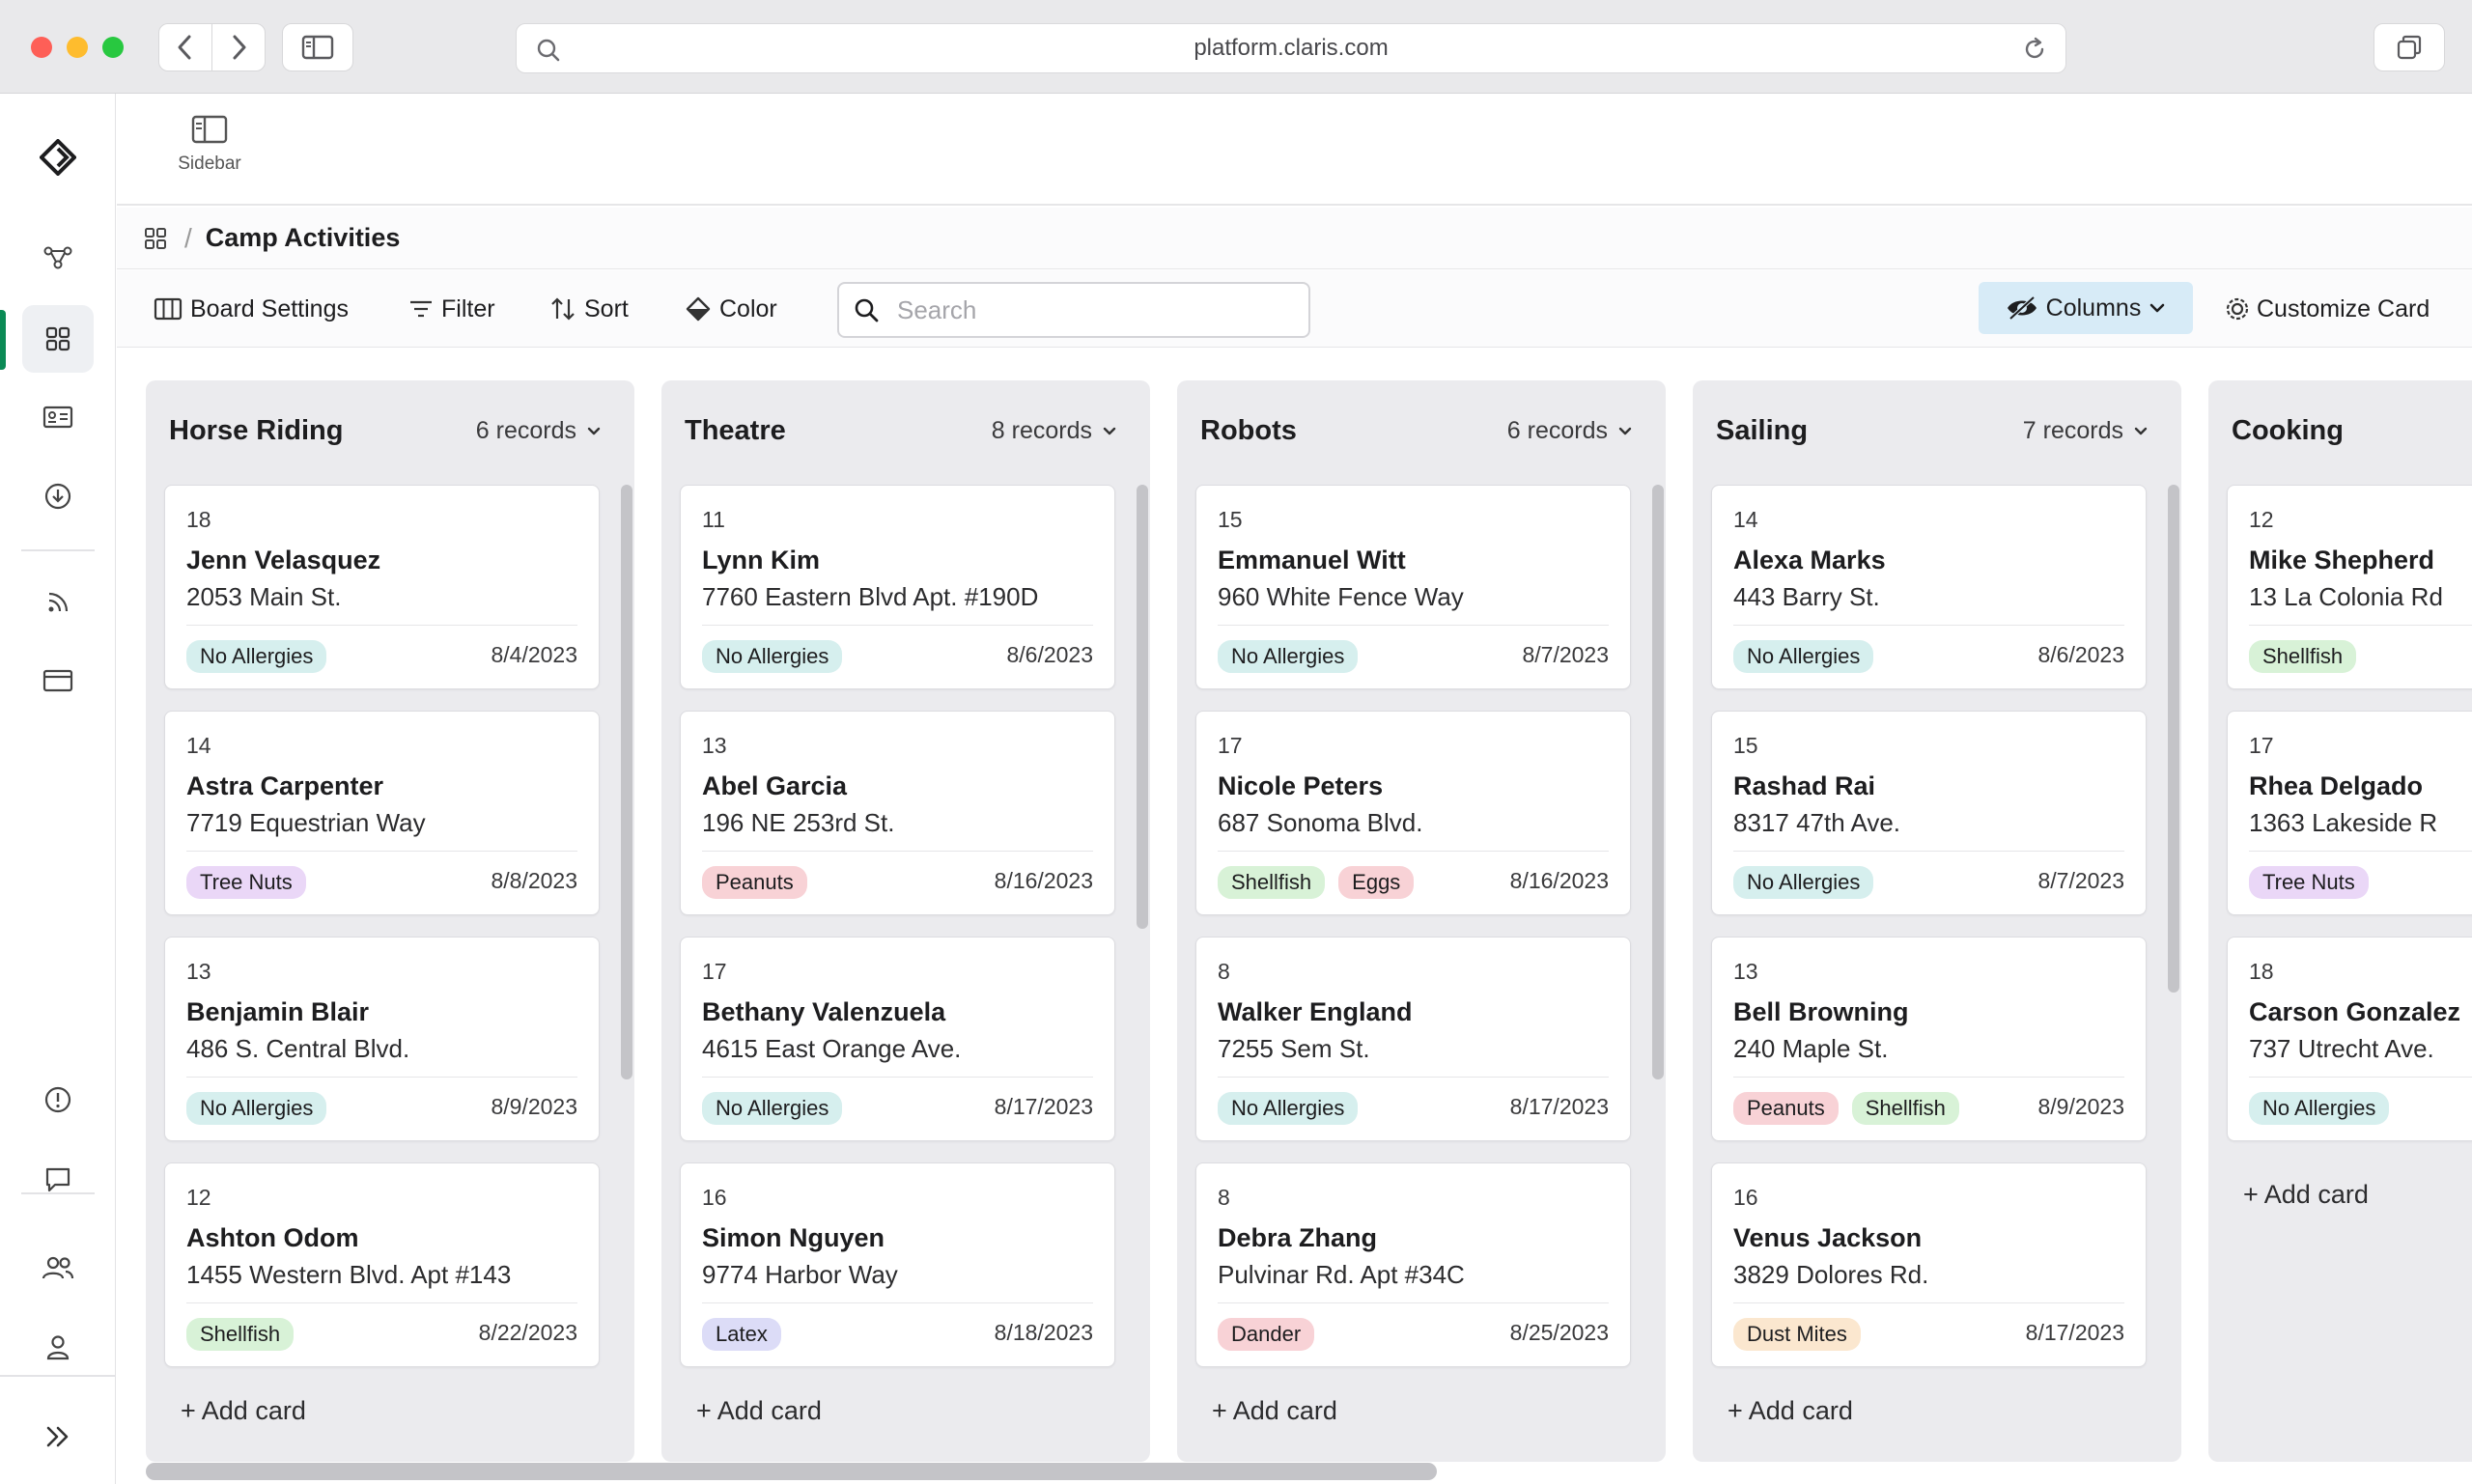 Image resolution: width=2472 pixels, height=1484 pixels. What do you see at coordinates (58, 603) in the screenshot?
I see `rail-feeds` at bounding box center [58, 603].